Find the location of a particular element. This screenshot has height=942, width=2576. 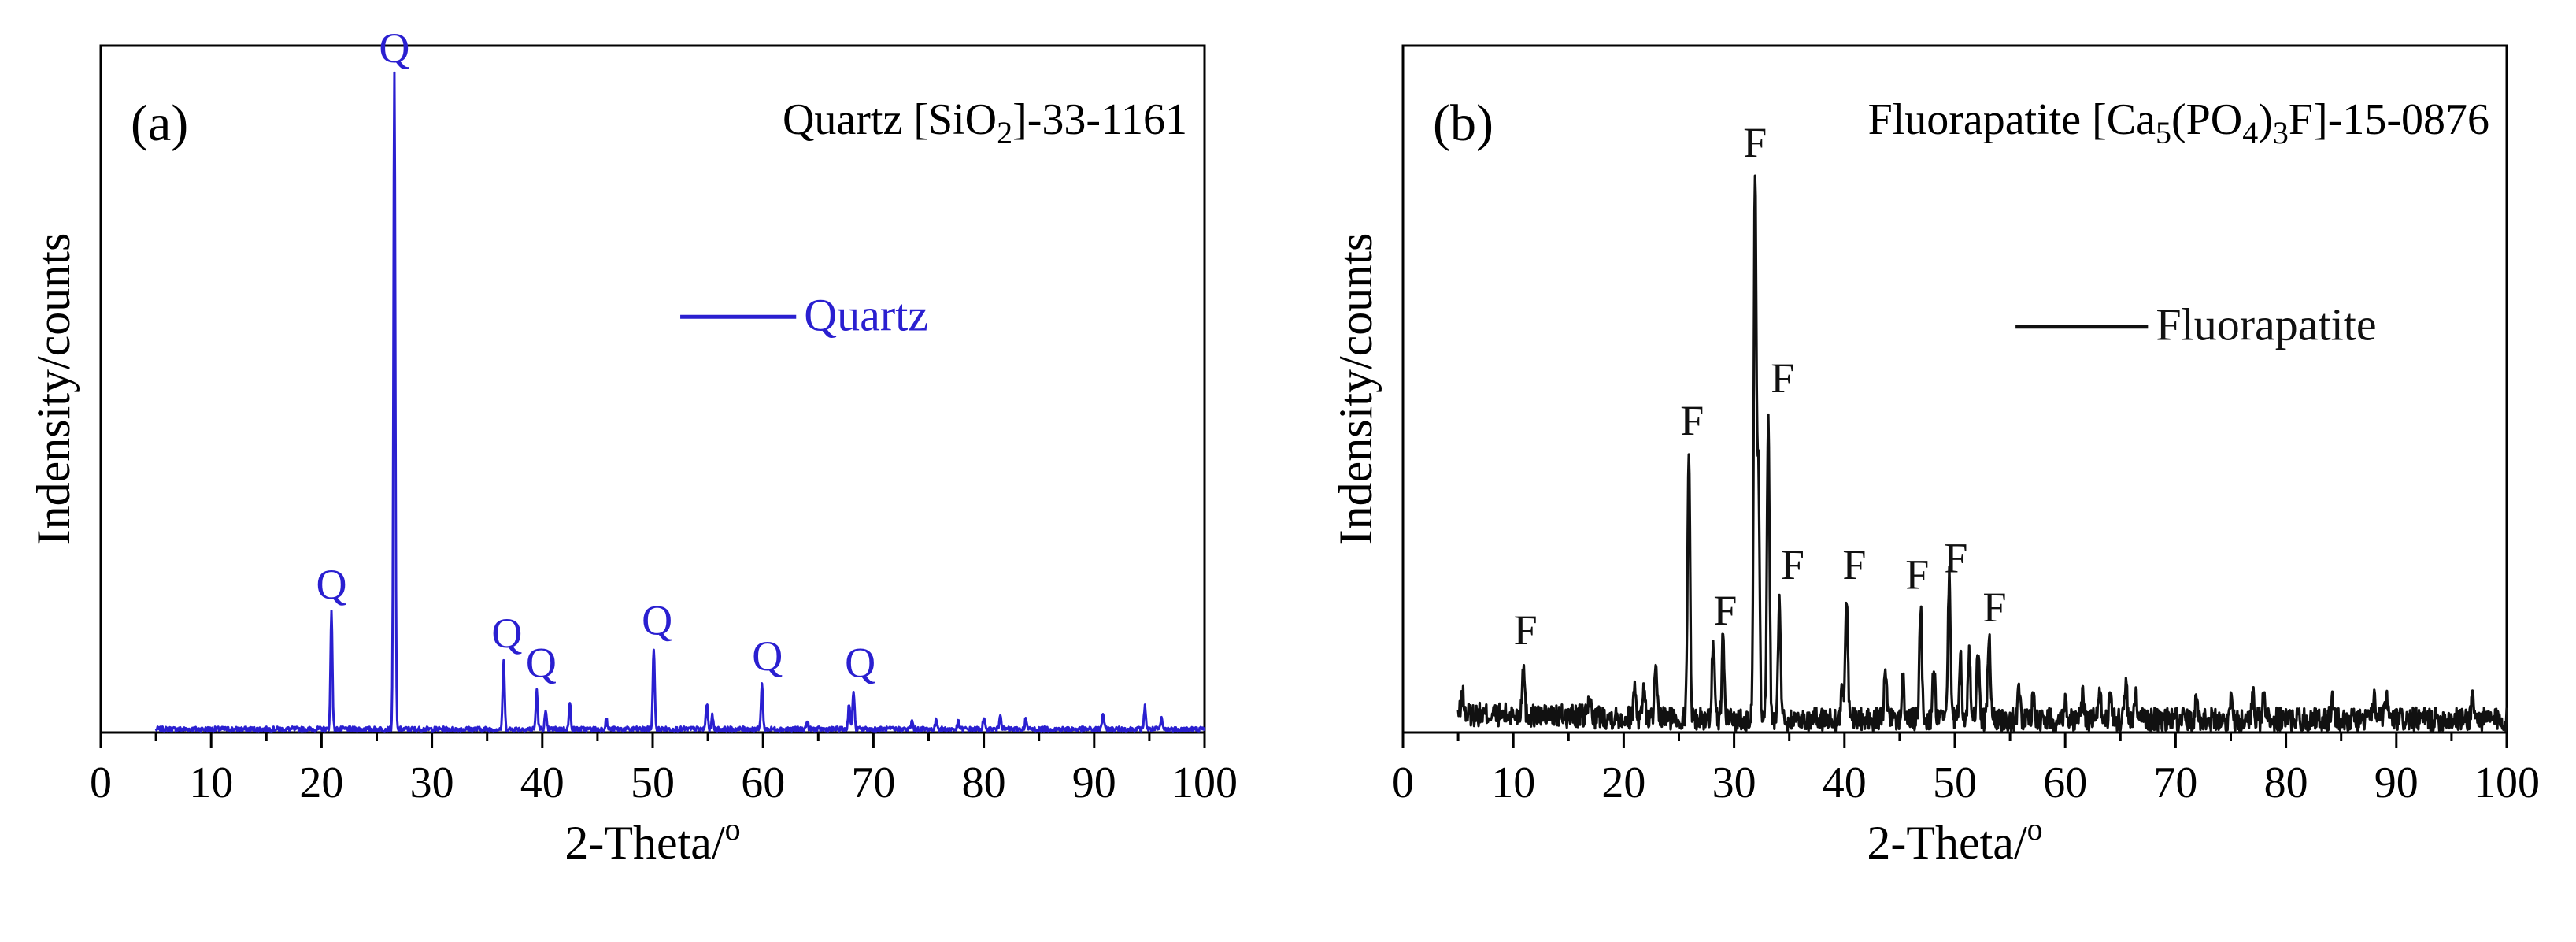

legend-label: Fluorapatite is located at coordinates (2266, 324).